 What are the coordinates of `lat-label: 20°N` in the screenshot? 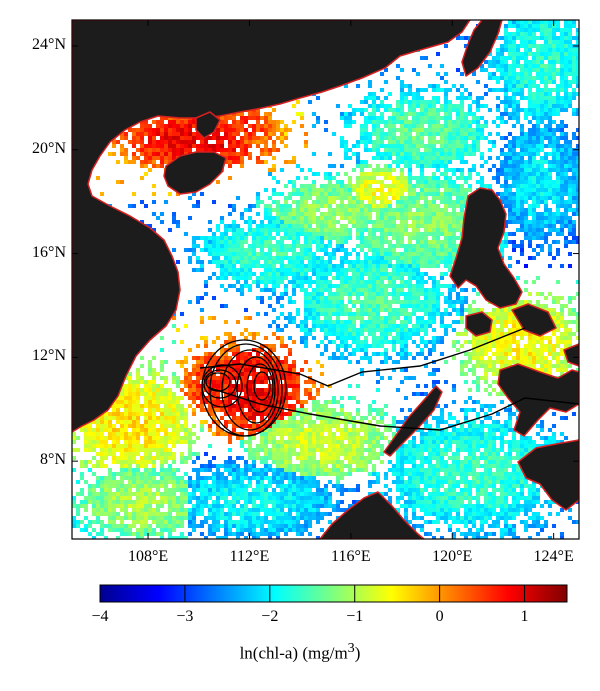 It's located at (33, 149).